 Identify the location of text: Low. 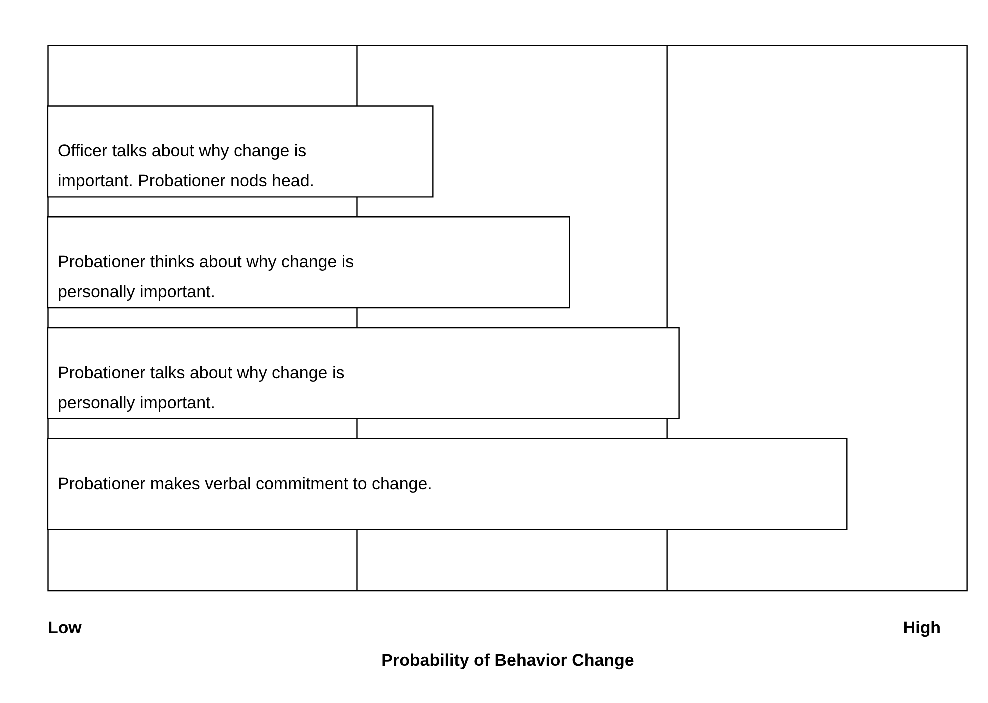
(65, 628).